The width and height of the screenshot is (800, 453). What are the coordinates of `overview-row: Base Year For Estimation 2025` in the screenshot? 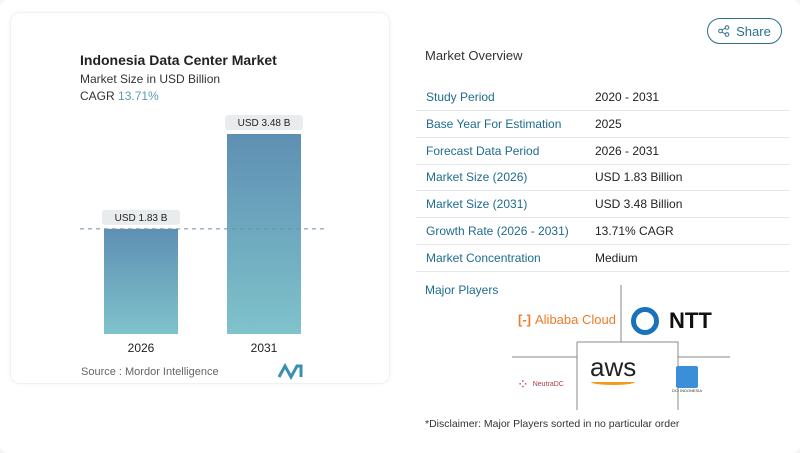 It's located at (603, 124).